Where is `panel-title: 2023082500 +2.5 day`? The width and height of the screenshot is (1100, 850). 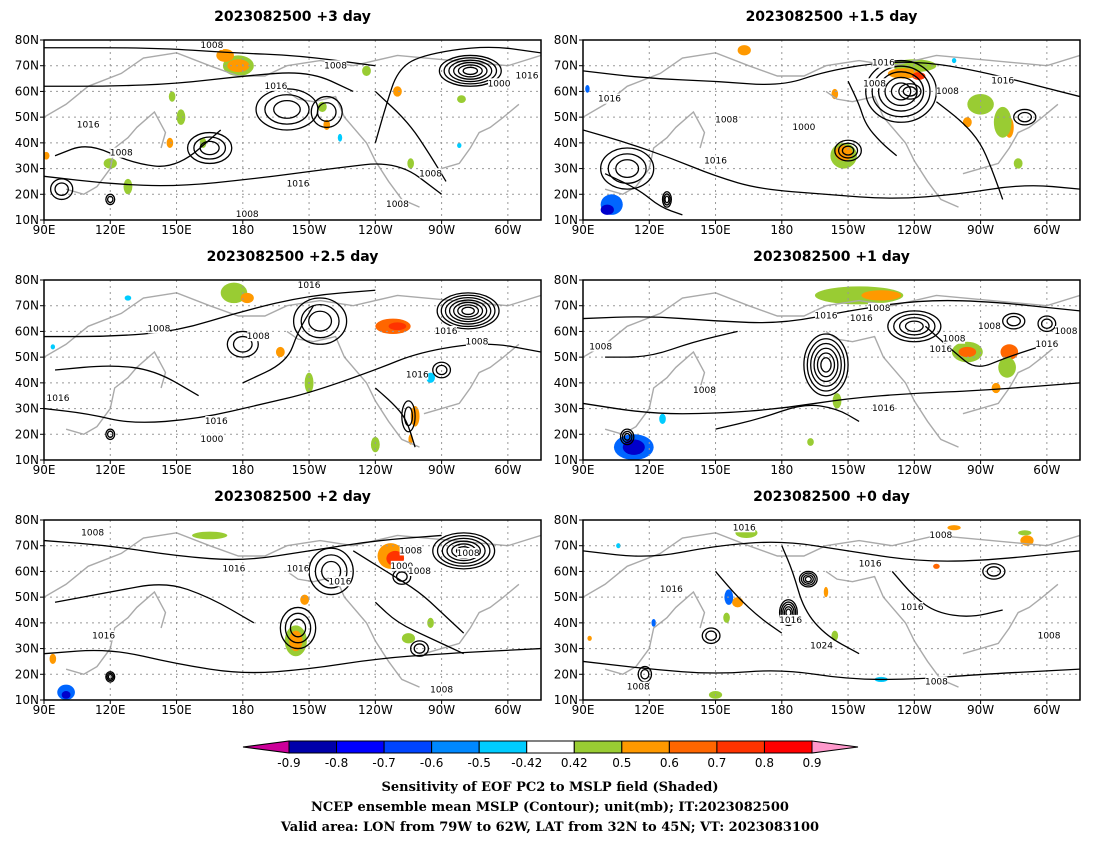
panel-title: 2023082500 +2.5 day is located at coordinates (293, 257).